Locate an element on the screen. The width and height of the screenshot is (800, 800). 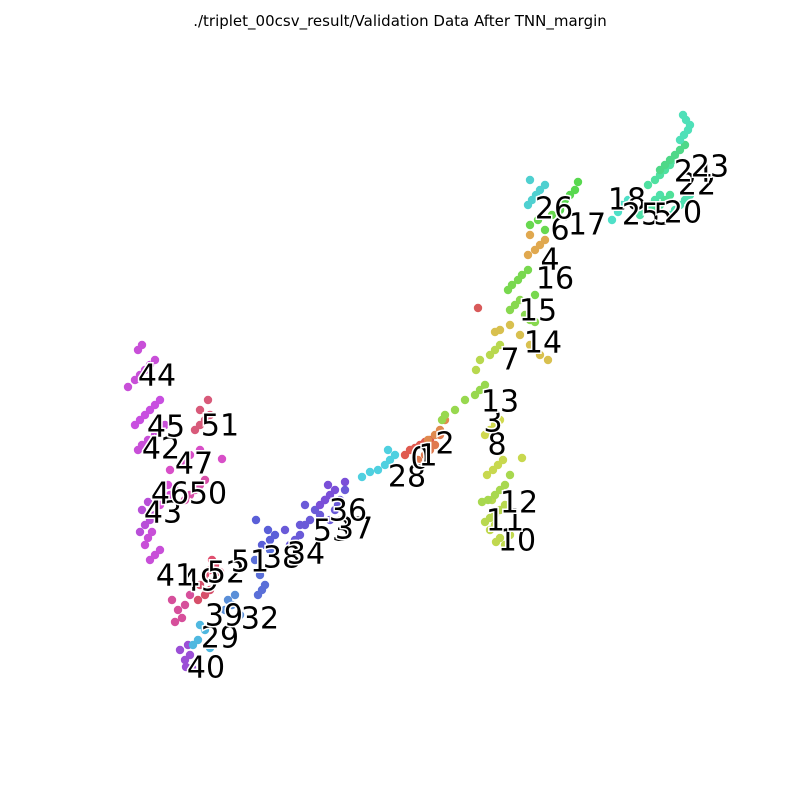
cluster-label: 28 is located at coordinates (407, 477).